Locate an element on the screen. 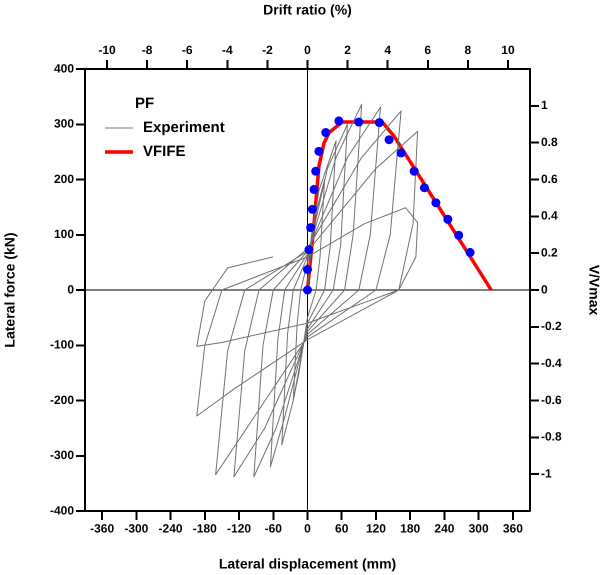 The width and height of the screenshot is (604, 575). y2-axis-title: V/Vmax is located at coordinates (594, 290).